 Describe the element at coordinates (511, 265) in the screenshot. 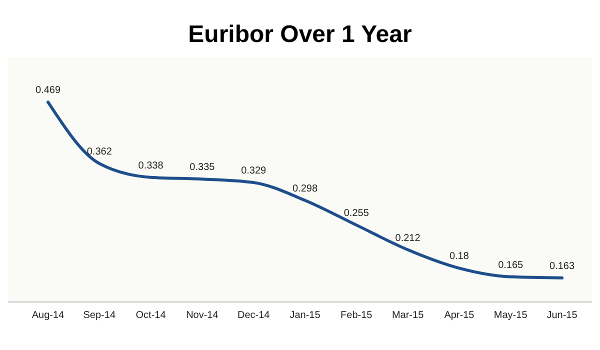

I see `data-label: 0.165` at that location.